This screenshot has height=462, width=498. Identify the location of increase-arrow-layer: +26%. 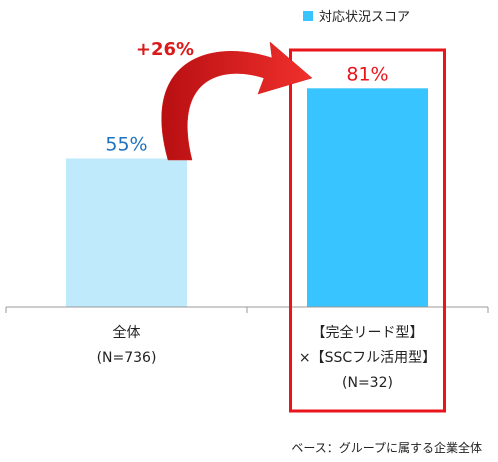
(224, 100).